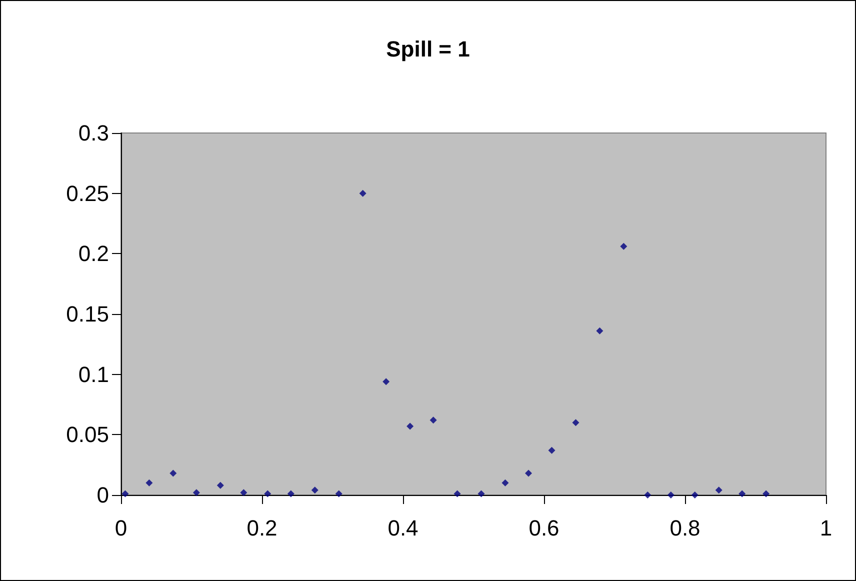  What do you see at coordinates (403, 528) in the screenshot?
I see `x-tick-label: 0.4` at bounding box center [403, 528].